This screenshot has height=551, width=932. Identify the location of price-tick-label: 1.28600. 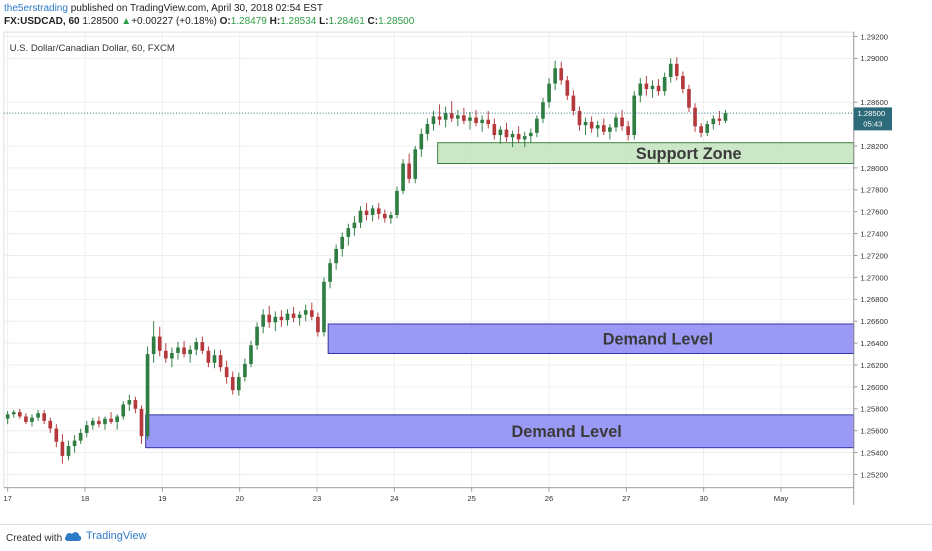
(874, 102).